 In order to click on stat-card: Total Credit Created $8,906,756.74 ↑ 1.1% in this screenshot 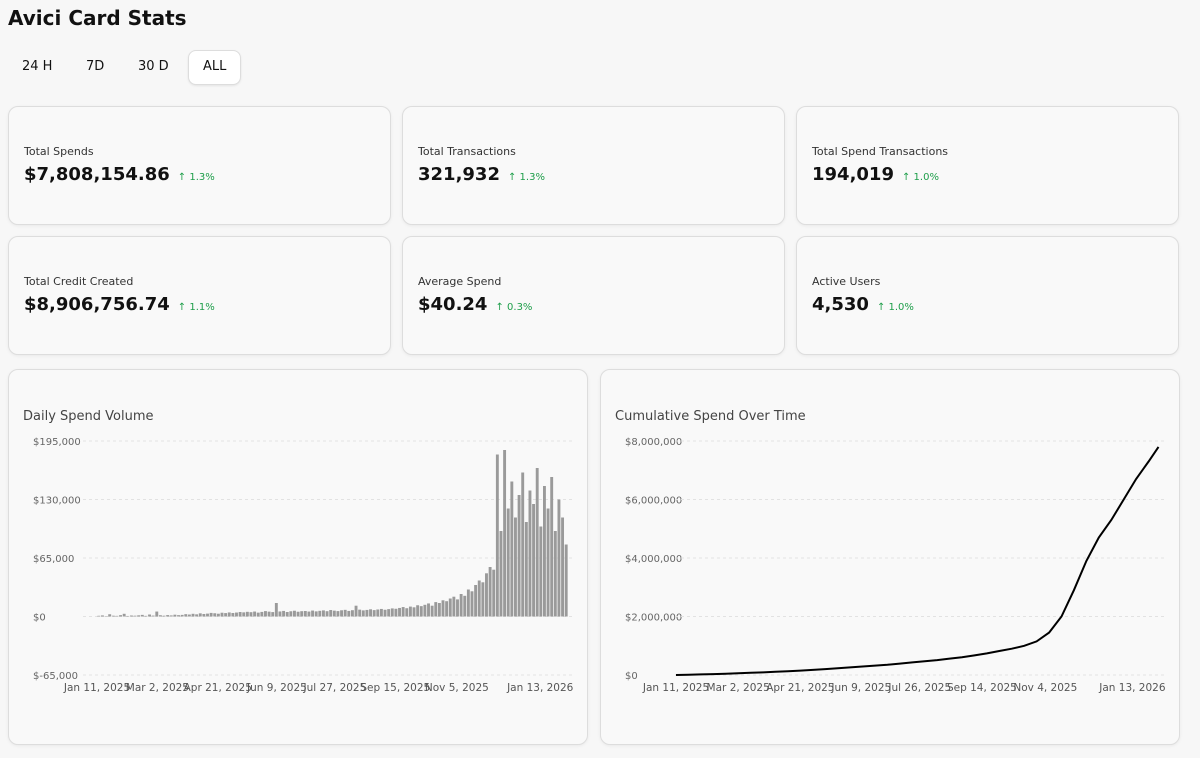, I will do `click(199, 295)`.